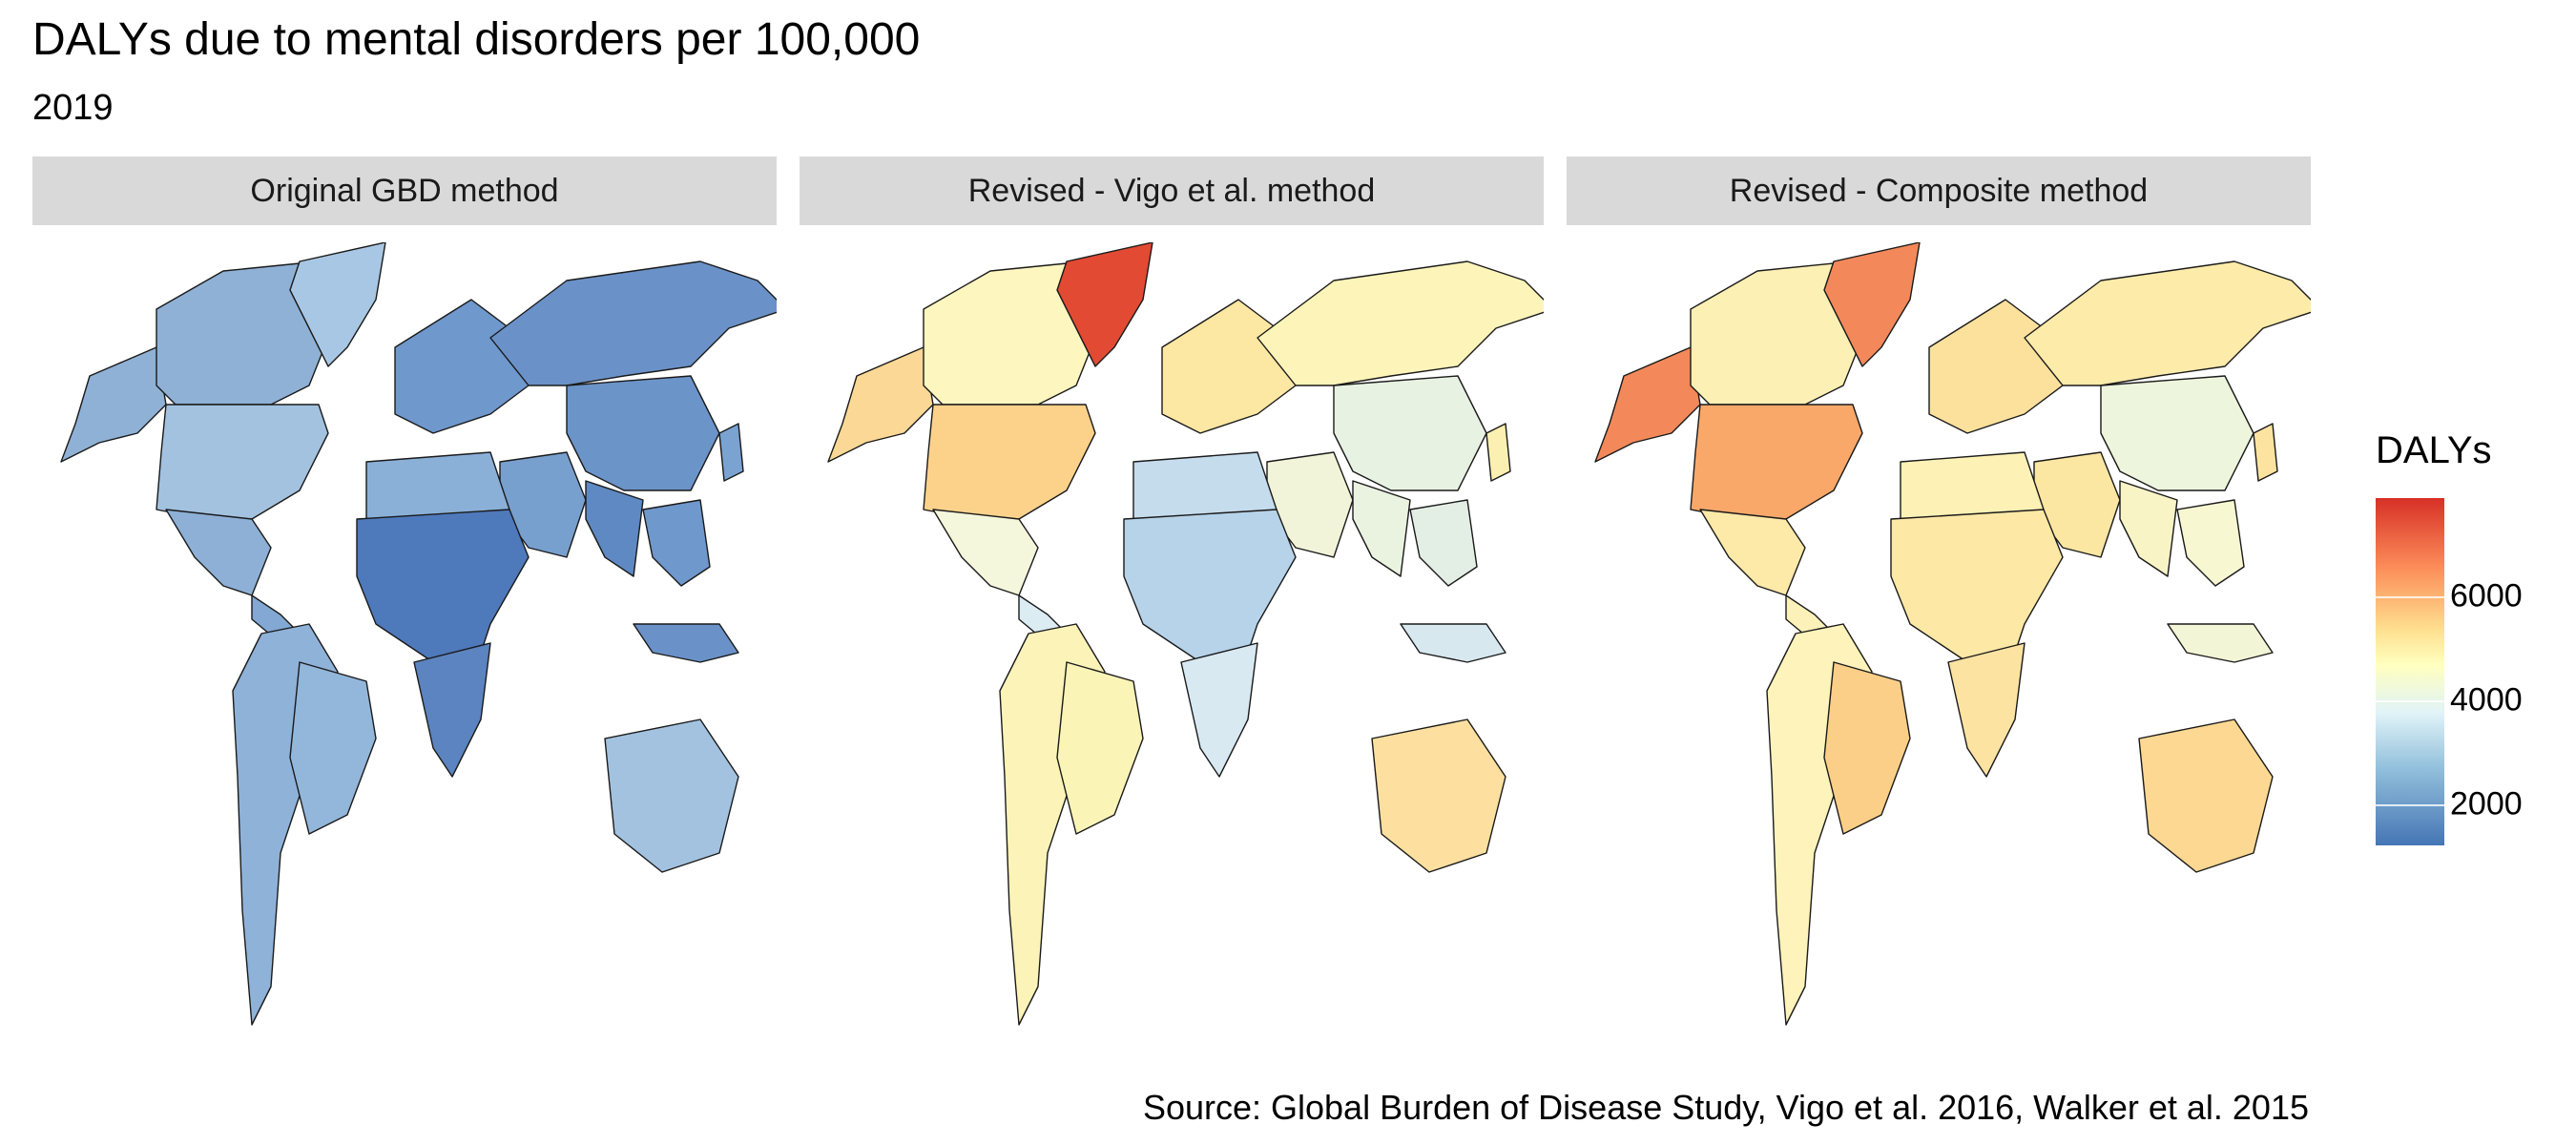 Image resolution: width=2576 pixels, height=1145 pixels. What do you see at coordinates (73, 108) in the screenshot?
I see `chart-subtitle: 2019` at bounding box center [73, 108].